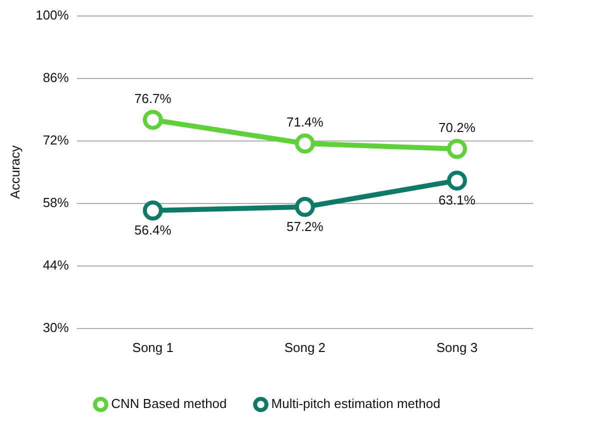 Image resolution: width=603 pixels, height=425 pixels. I want to click on data-label: 57.2%, so click(305, 226).